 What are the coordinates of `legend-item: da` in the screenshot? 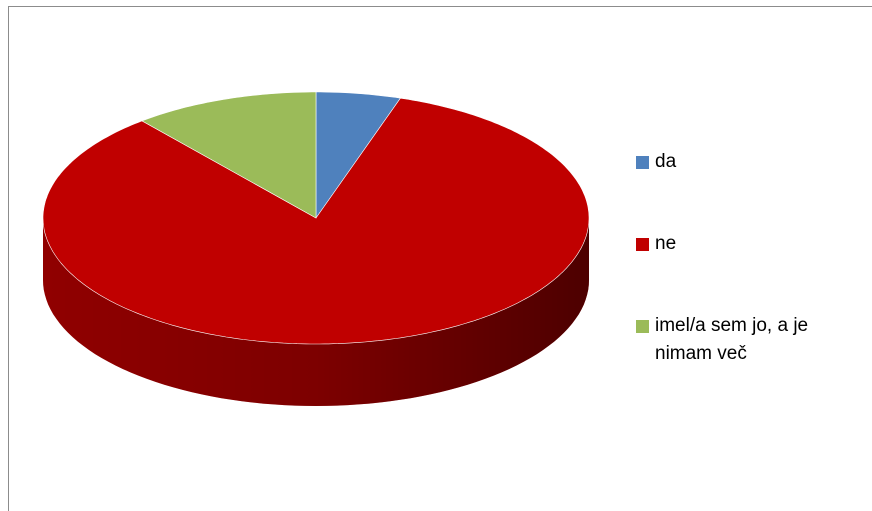 It's located at (752, 162).